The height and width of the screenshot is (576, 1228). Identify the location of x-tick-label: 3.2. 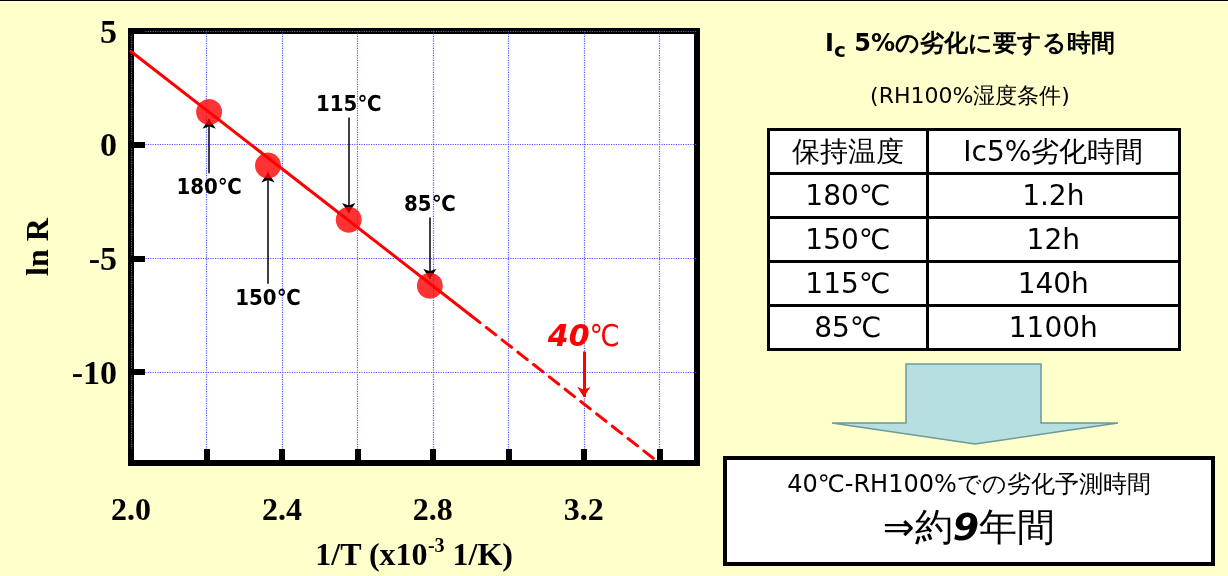
(583, 509).